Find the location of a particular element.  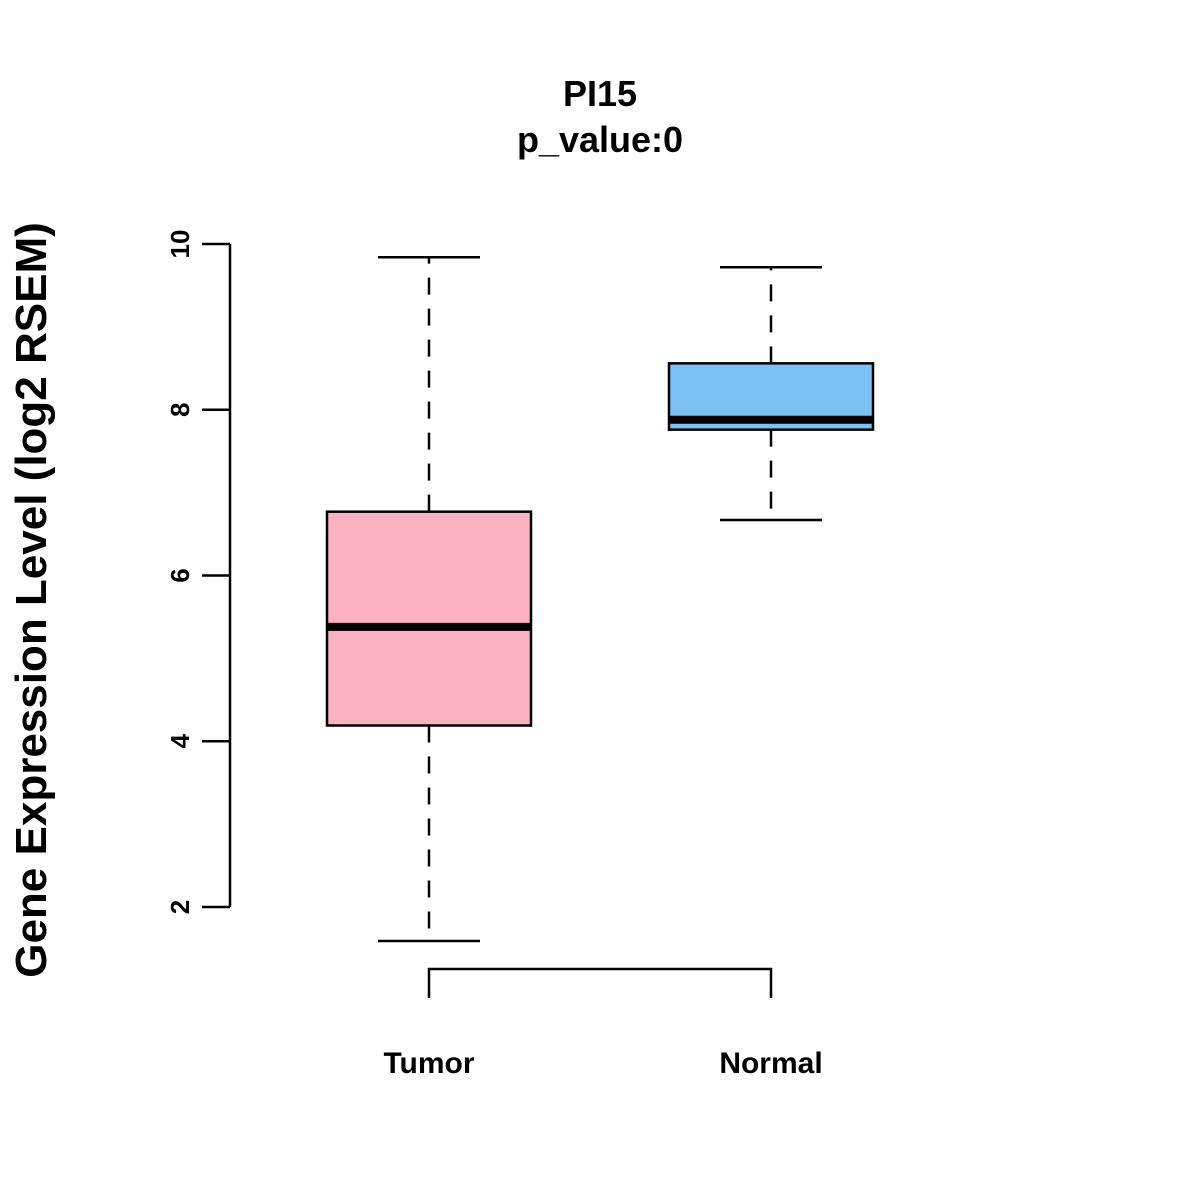

x-label-normal: Normal is located at coordinates (770, 1063).